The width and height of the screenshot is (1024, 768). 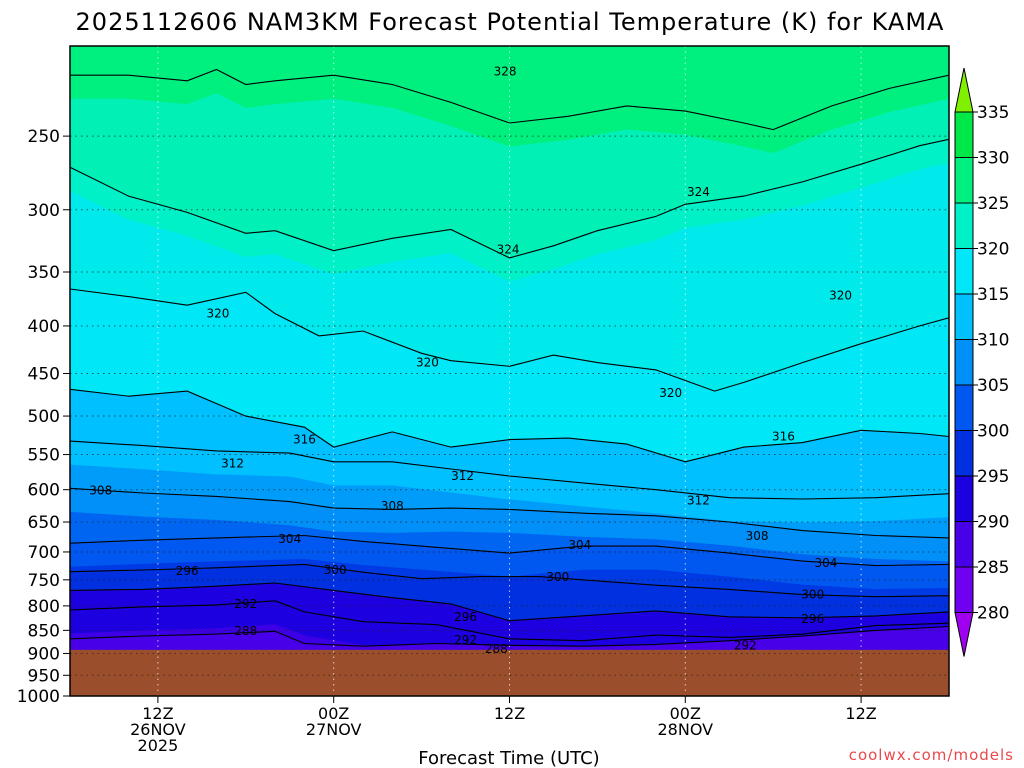 I want to click on y-tick-label-800: 800, so click(x=44, y=607).